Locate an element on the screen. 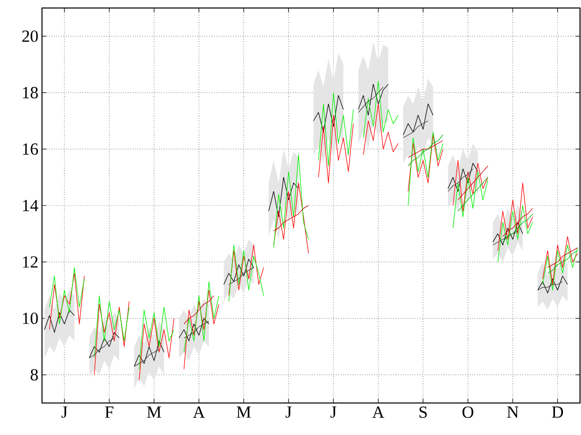 The height and width of the screenshot is (435, 581). x-tick-label: N is located at coordinates (512, 412).